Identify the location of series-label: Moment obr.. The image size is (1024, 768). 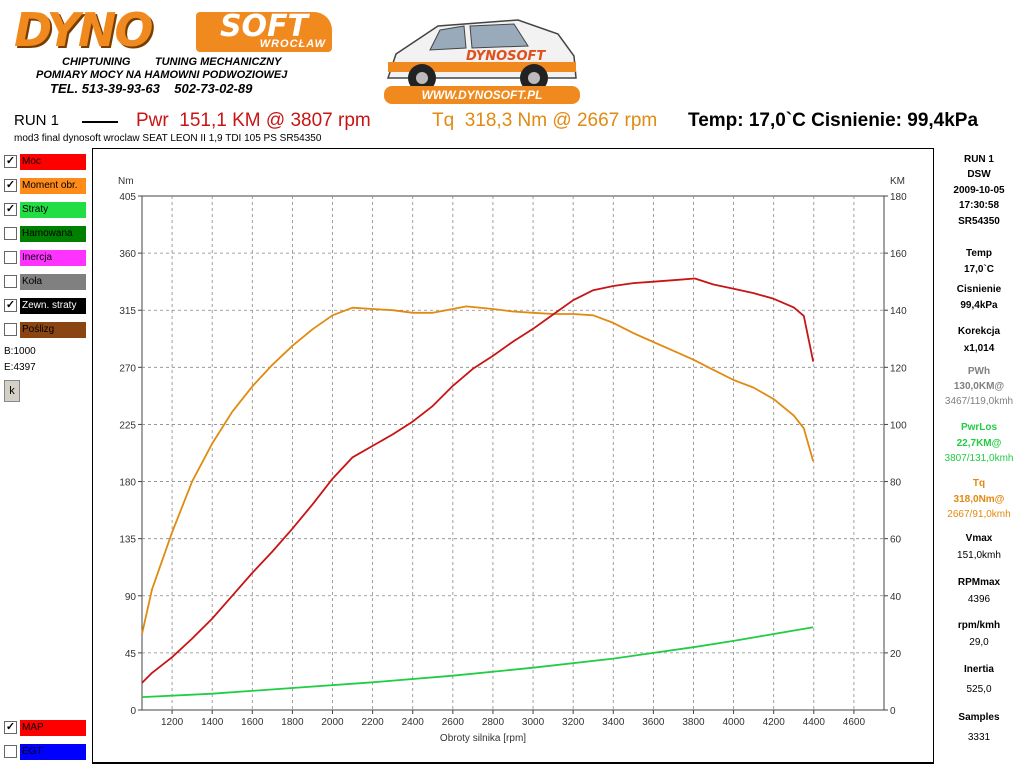
(53, 186).